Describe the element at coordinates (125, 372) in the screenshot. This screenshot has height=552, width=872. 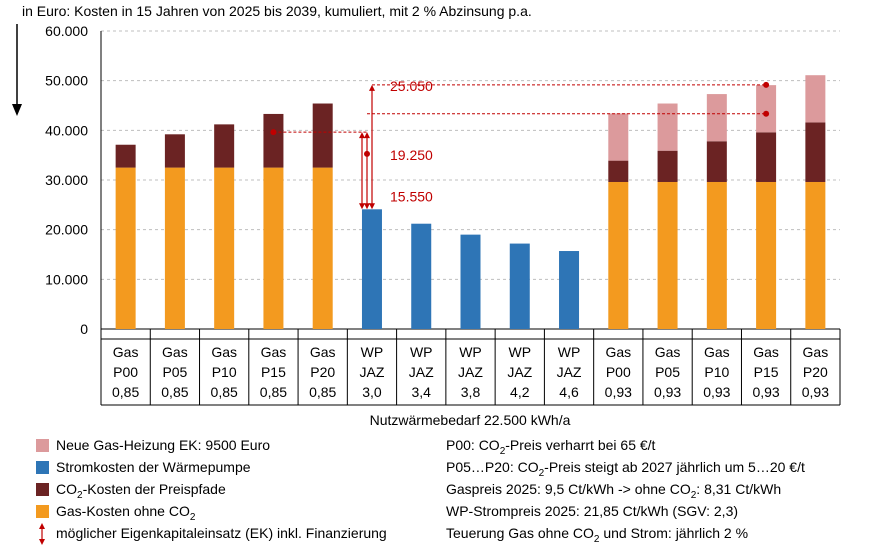
I see `x-tick-label: P00` at that location.